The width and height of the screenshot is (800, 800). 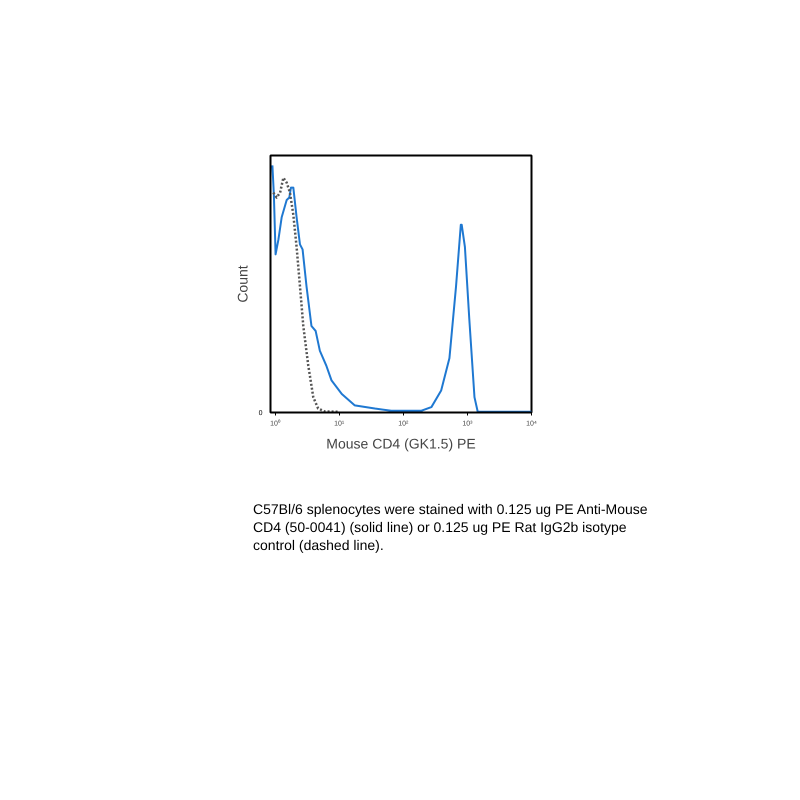 What do you see at coordinates (451, 527) in the screenshot?
I see `text: C57Bl/6 splenocytes were stained with 0.125 ug PE Anti-Mouse CD4 (50-0041) (solid line) or 0.125 ug PE Rat IgG2b isotype control (dashed line).` at bounding box center [451, 527].